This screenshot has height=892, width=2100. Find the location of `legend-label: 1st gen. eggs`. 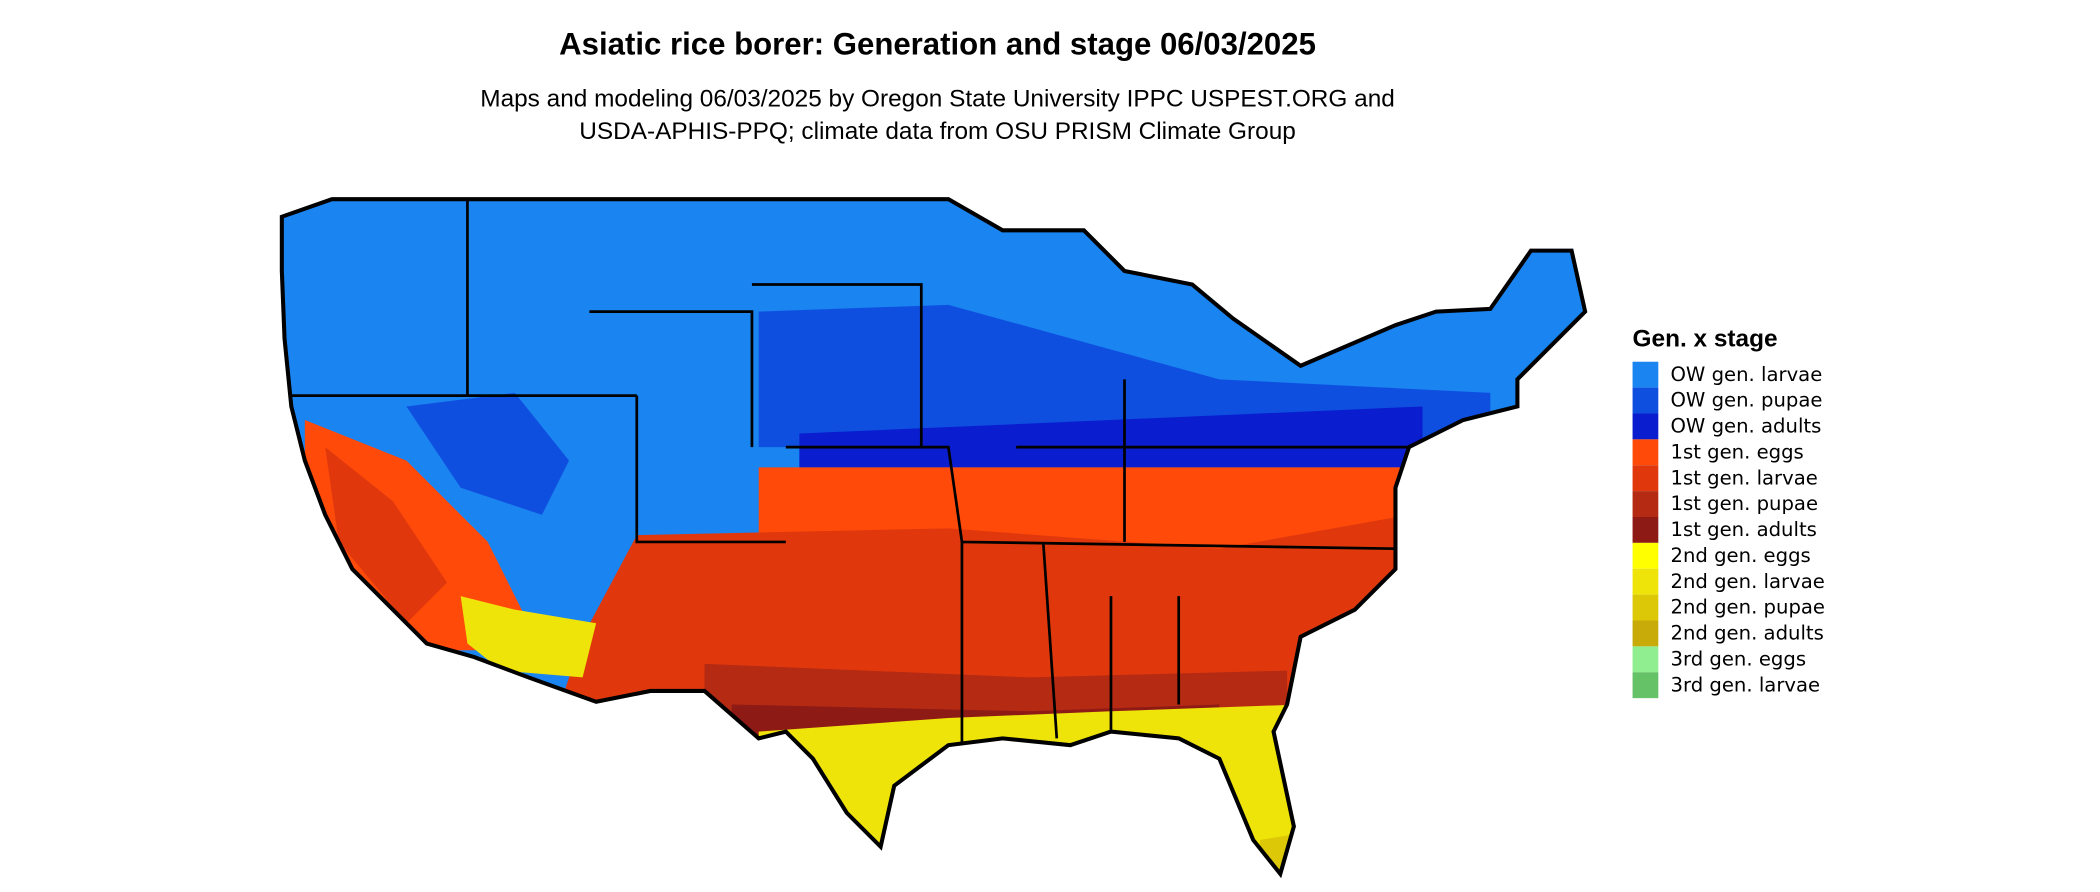

legend-label: 1st gen. eggs is located at coordinates (1736, 451).